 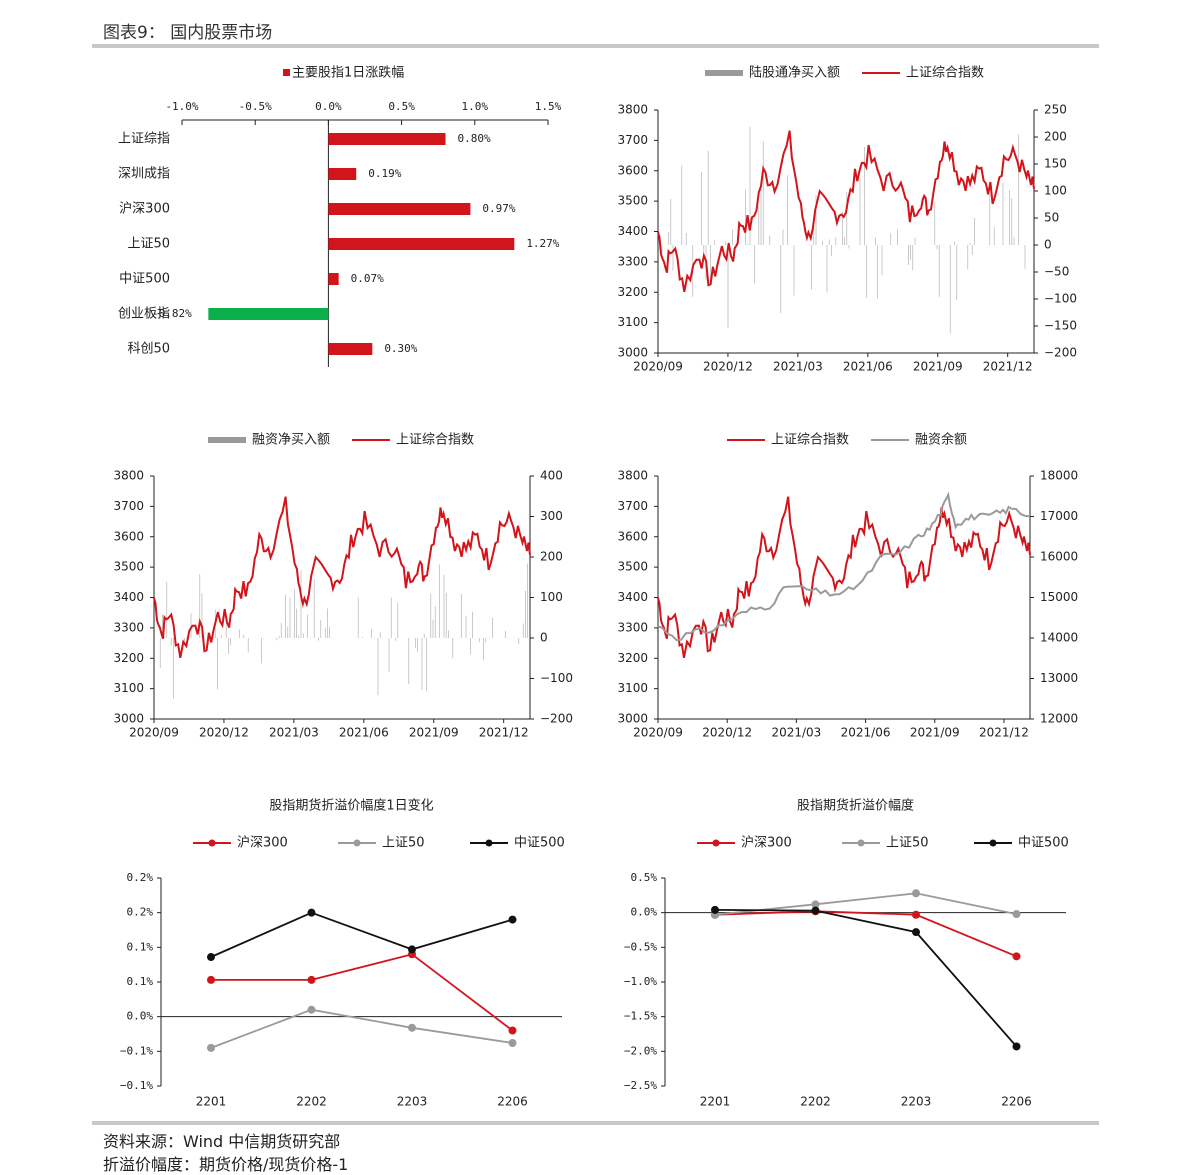 What do you see at coordinates (399, 209) in the screenshot?
I see `bar-沪深300` at bounding box center [399, 209].